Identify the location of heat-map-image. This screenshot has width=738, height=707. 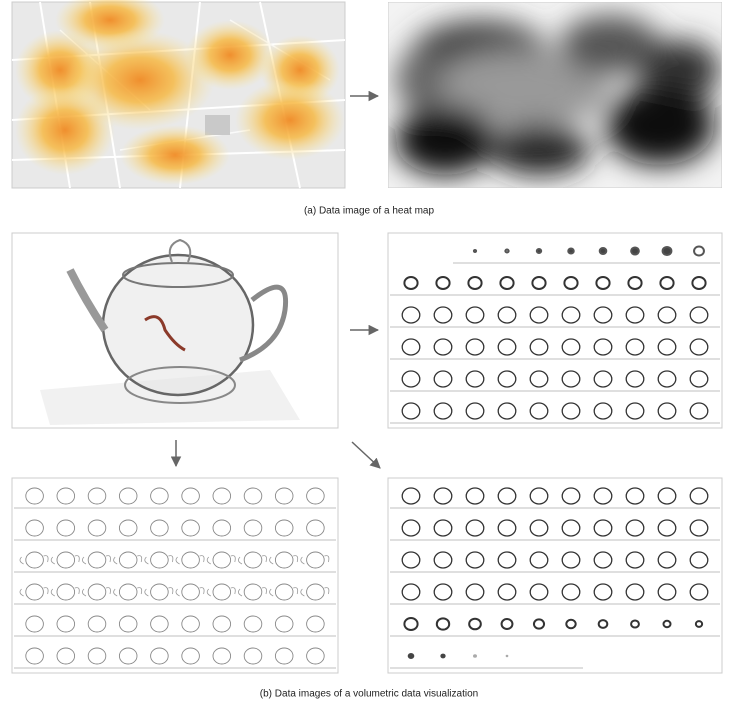
(178, 94).